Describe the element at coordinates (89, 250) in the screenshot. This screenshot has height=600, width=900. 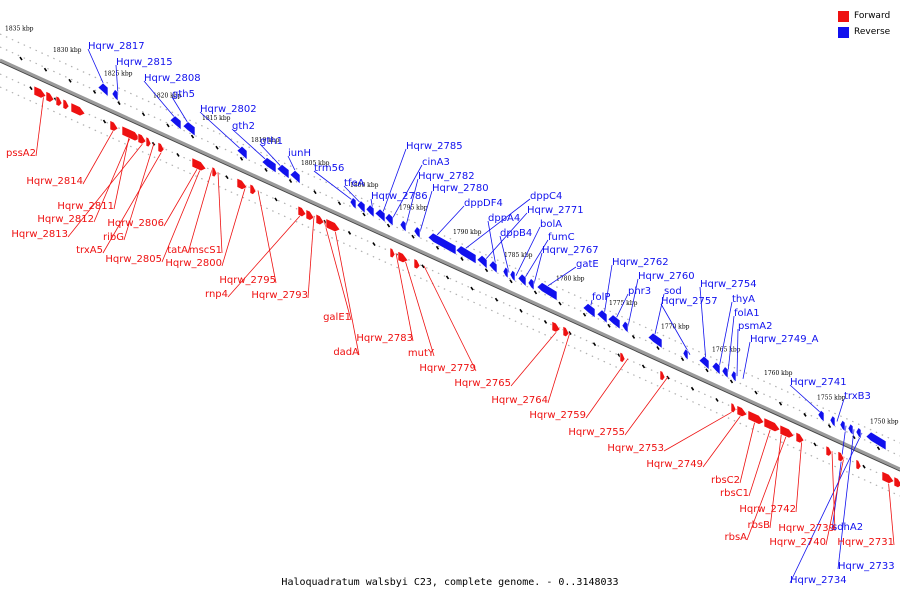
I see `gene-label-trxa5: trxA5` at that location.